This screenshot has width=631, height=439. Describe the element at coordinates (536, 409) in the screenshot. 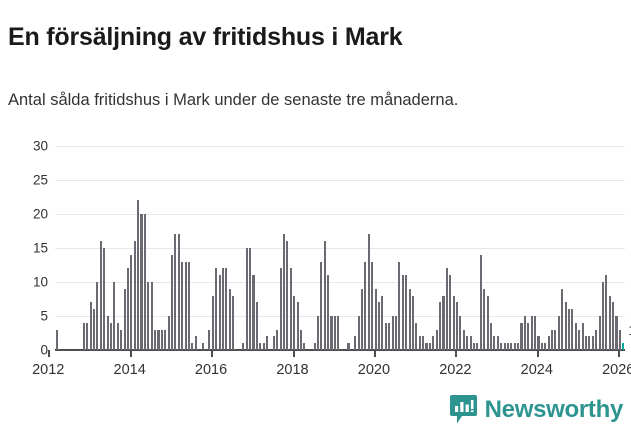

I see `newsworthy-logo: Newsworthy` at that location.